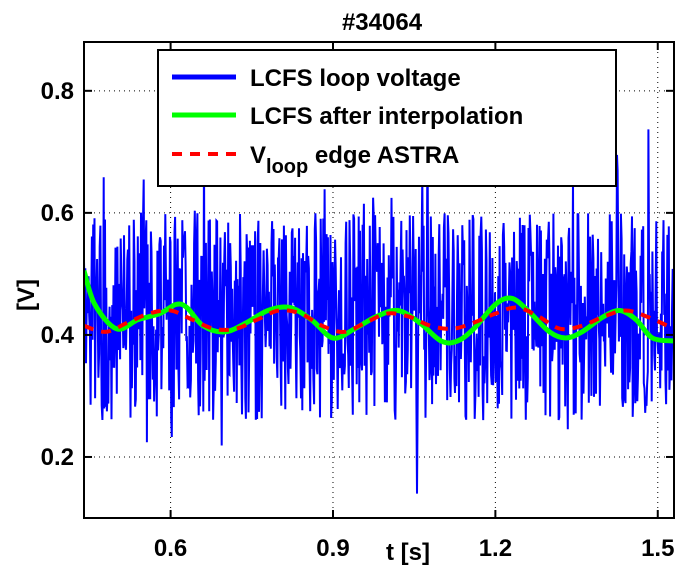 The height and width of the screenshot is (576, 684). Describe the element at coordinates (379, 319) in the screenshot. I see `series-line-astra` at that location.